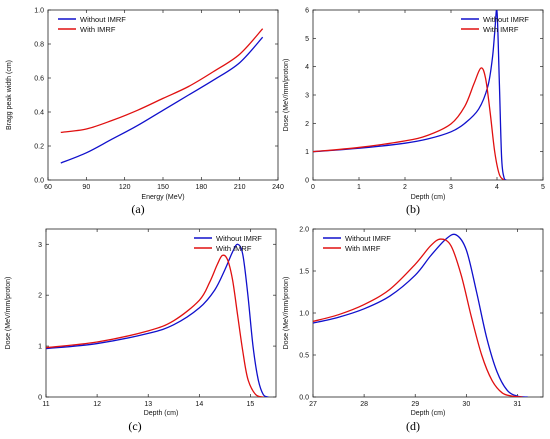 This screenshot has width=550, height=439. I want to click on x-tick-label: 12, so click(97, 404).